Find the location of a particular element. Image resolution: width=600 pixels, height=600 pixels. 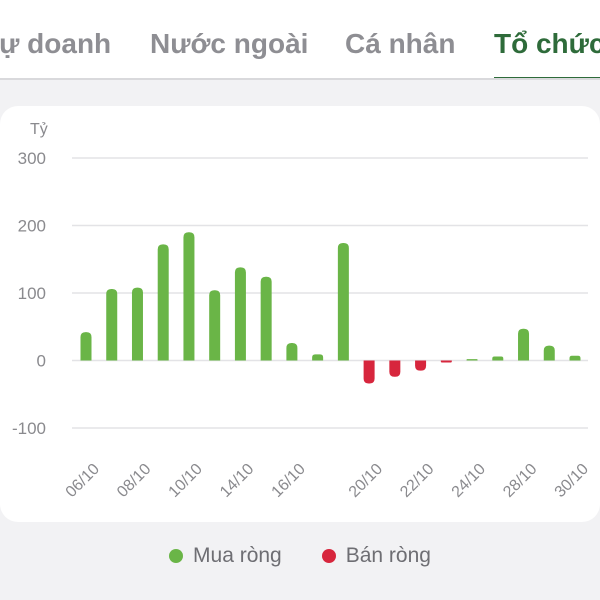

chart-legend: Mua ròng Bán ròng is located at coordinates (300, 556).